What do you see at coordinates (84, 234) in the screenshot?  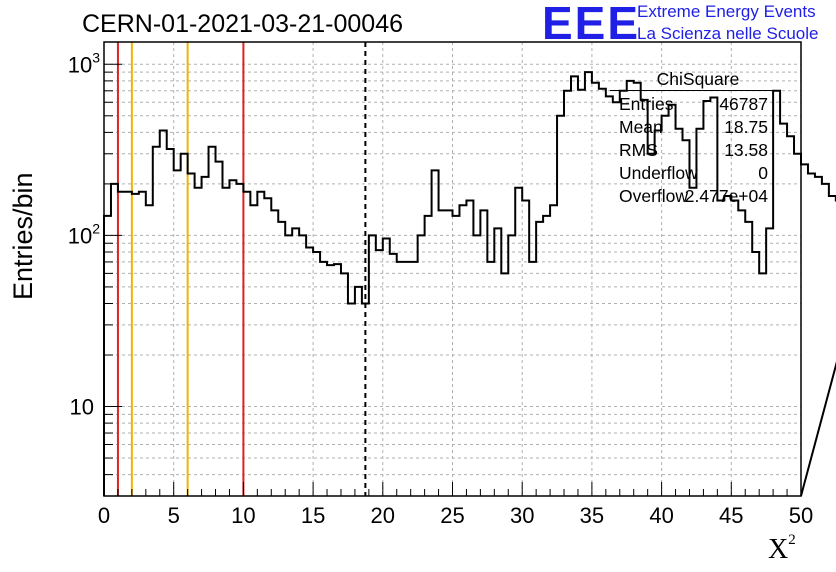 I see `y-tick-label: 10²` at bounding box center [84, 234].